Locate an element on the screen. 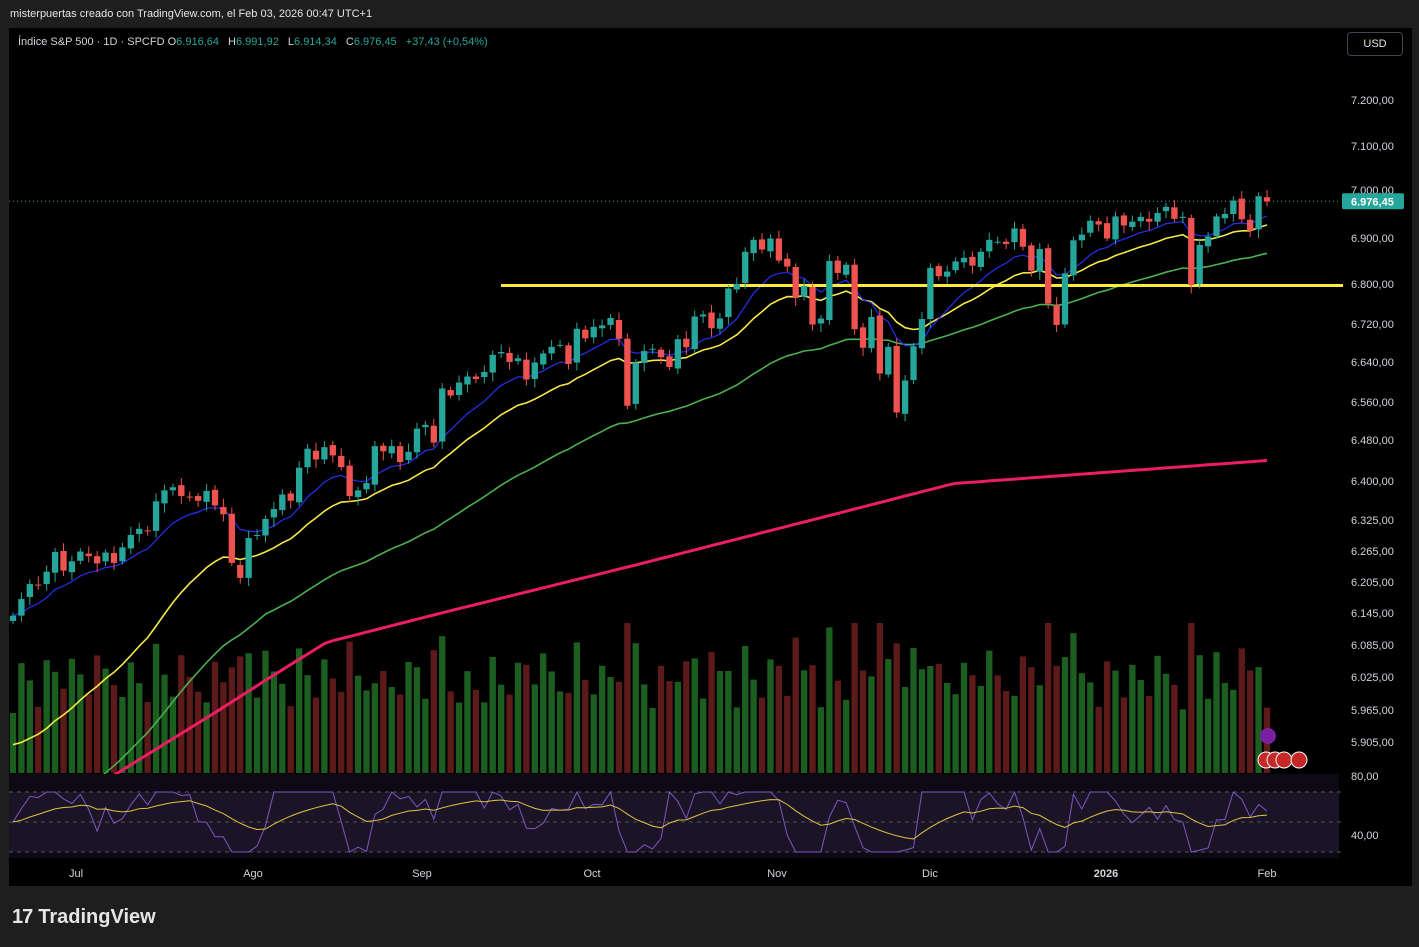 The height and width of the screenshot is (947, 1419). change-value: +37,43 (+0,54%) is located at coordinates (446, 42).